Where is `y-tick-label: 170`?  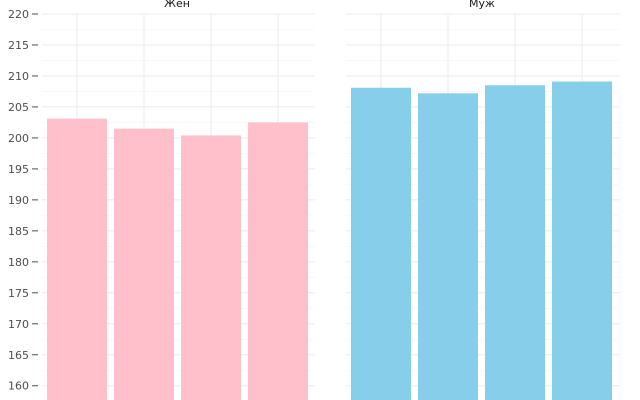
y-tick-label: 170 is located at coordinates (18, 324).